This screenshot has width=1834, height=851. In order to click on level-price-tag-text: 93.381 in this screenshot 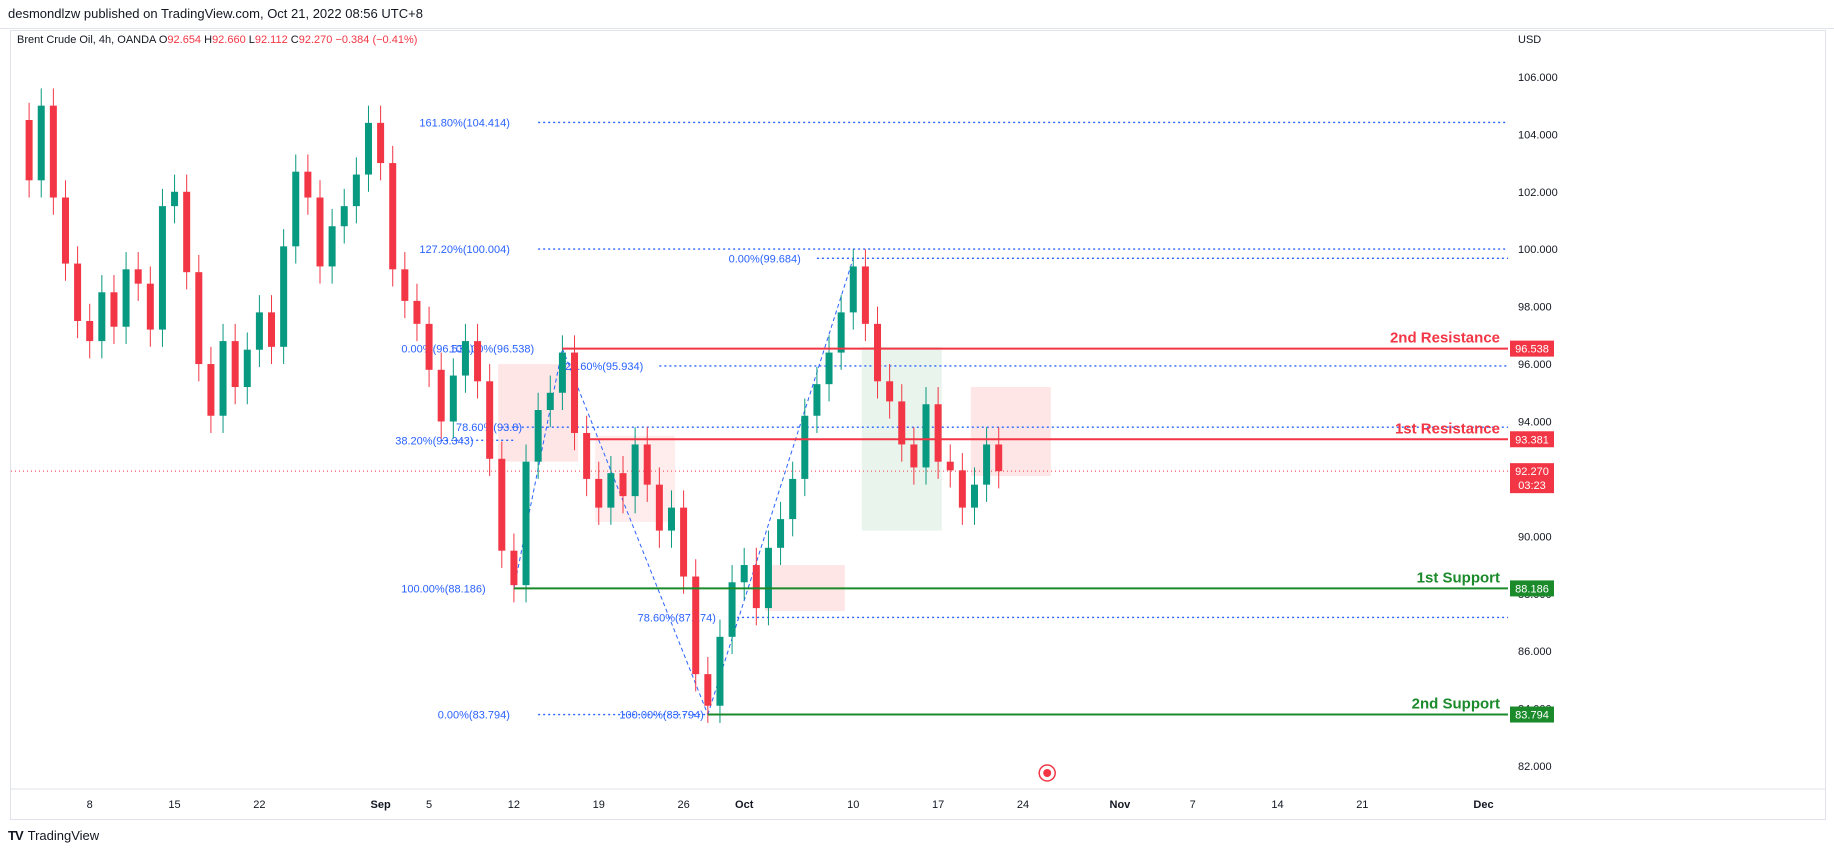, I will do `click(1532, 440)`.